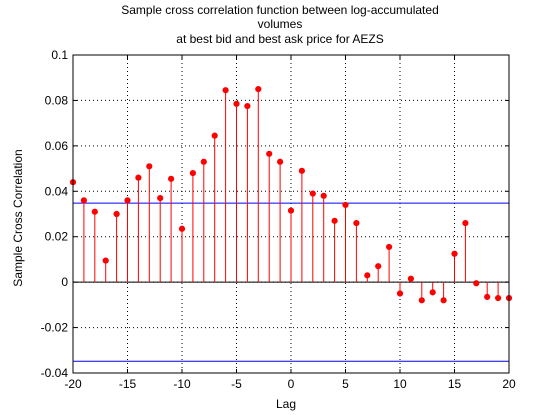 Image resolution: width=560 pixels, height=420 pixels. I want to click on x-tick-label: -20, so click(73, 384).